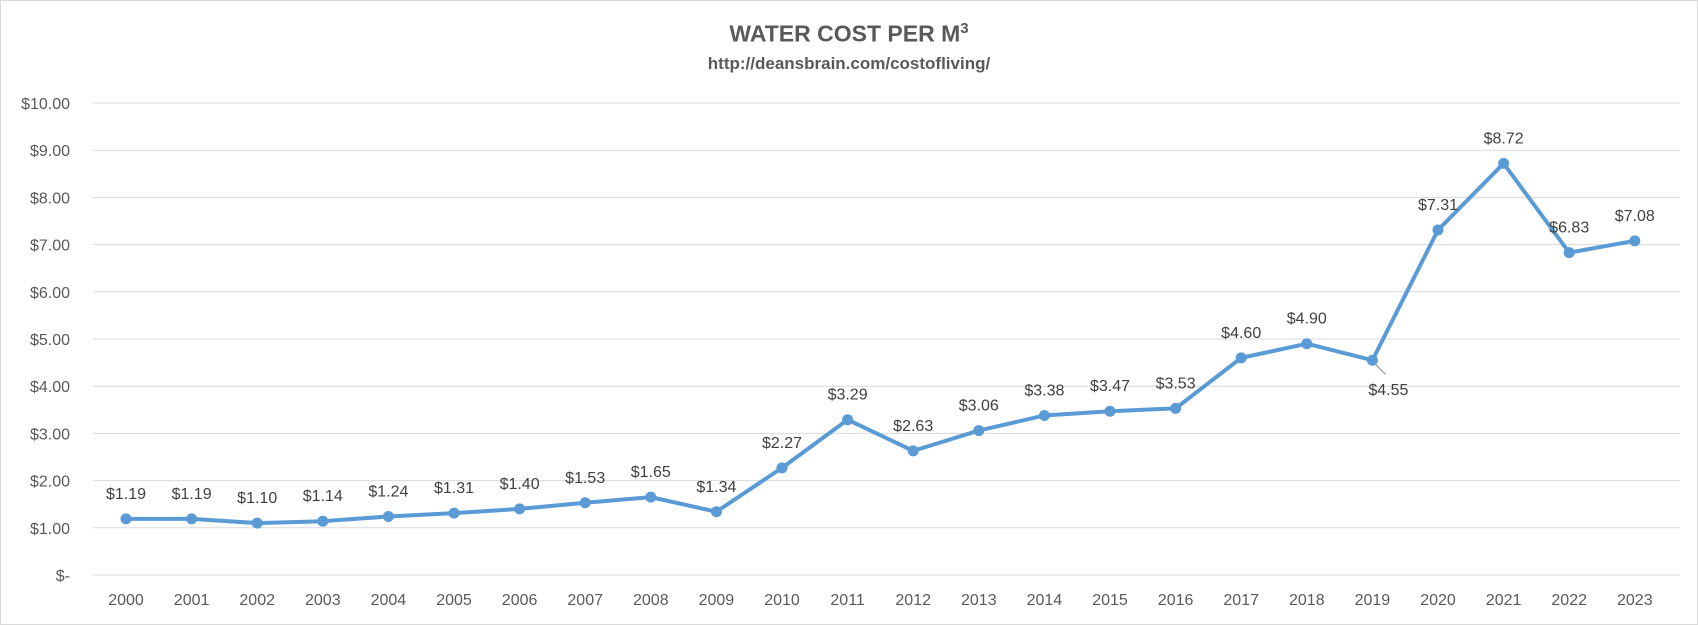 The image size is (1698, 625). What do you see at coordinates (323, 600) in the screenshot?
I see `x-tick-label: 2003` at bounding box center [323, 600].